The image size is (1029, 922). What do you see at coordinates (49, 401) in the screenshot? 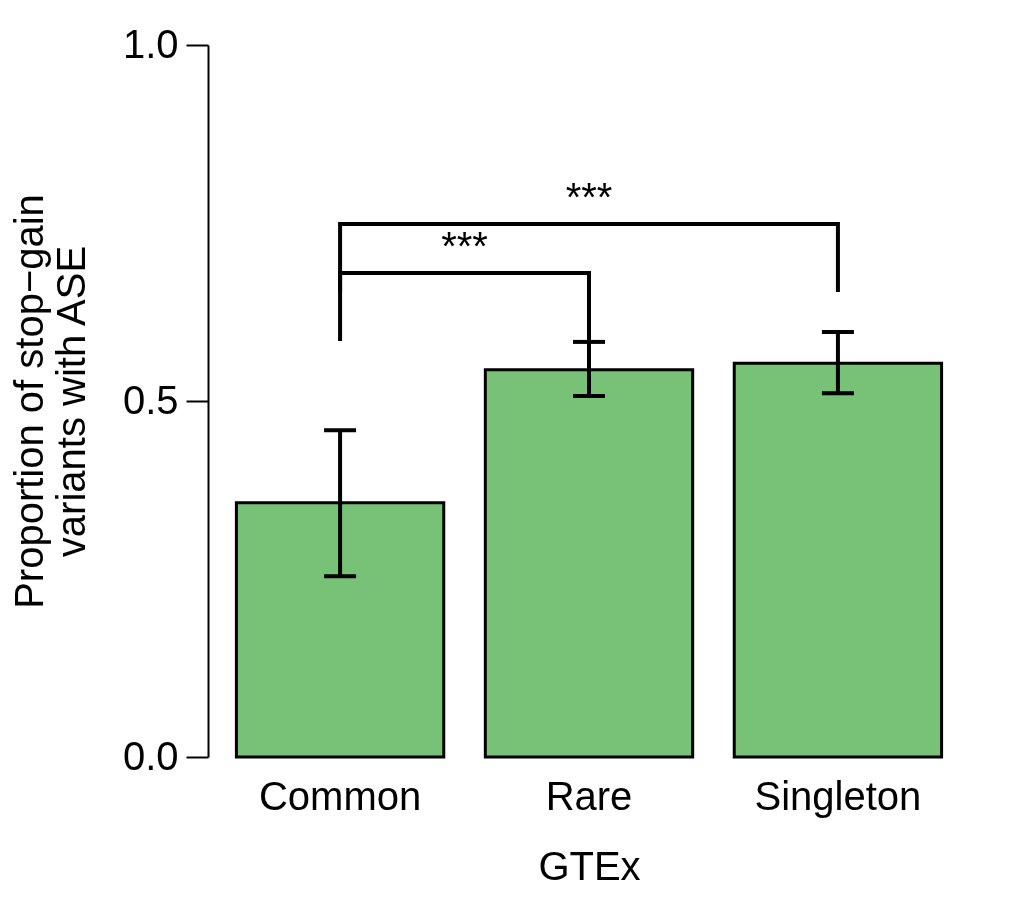
I see `y-axis-title: Proportion of stop−gain variants with ASE` at bounding box center [49, 401].